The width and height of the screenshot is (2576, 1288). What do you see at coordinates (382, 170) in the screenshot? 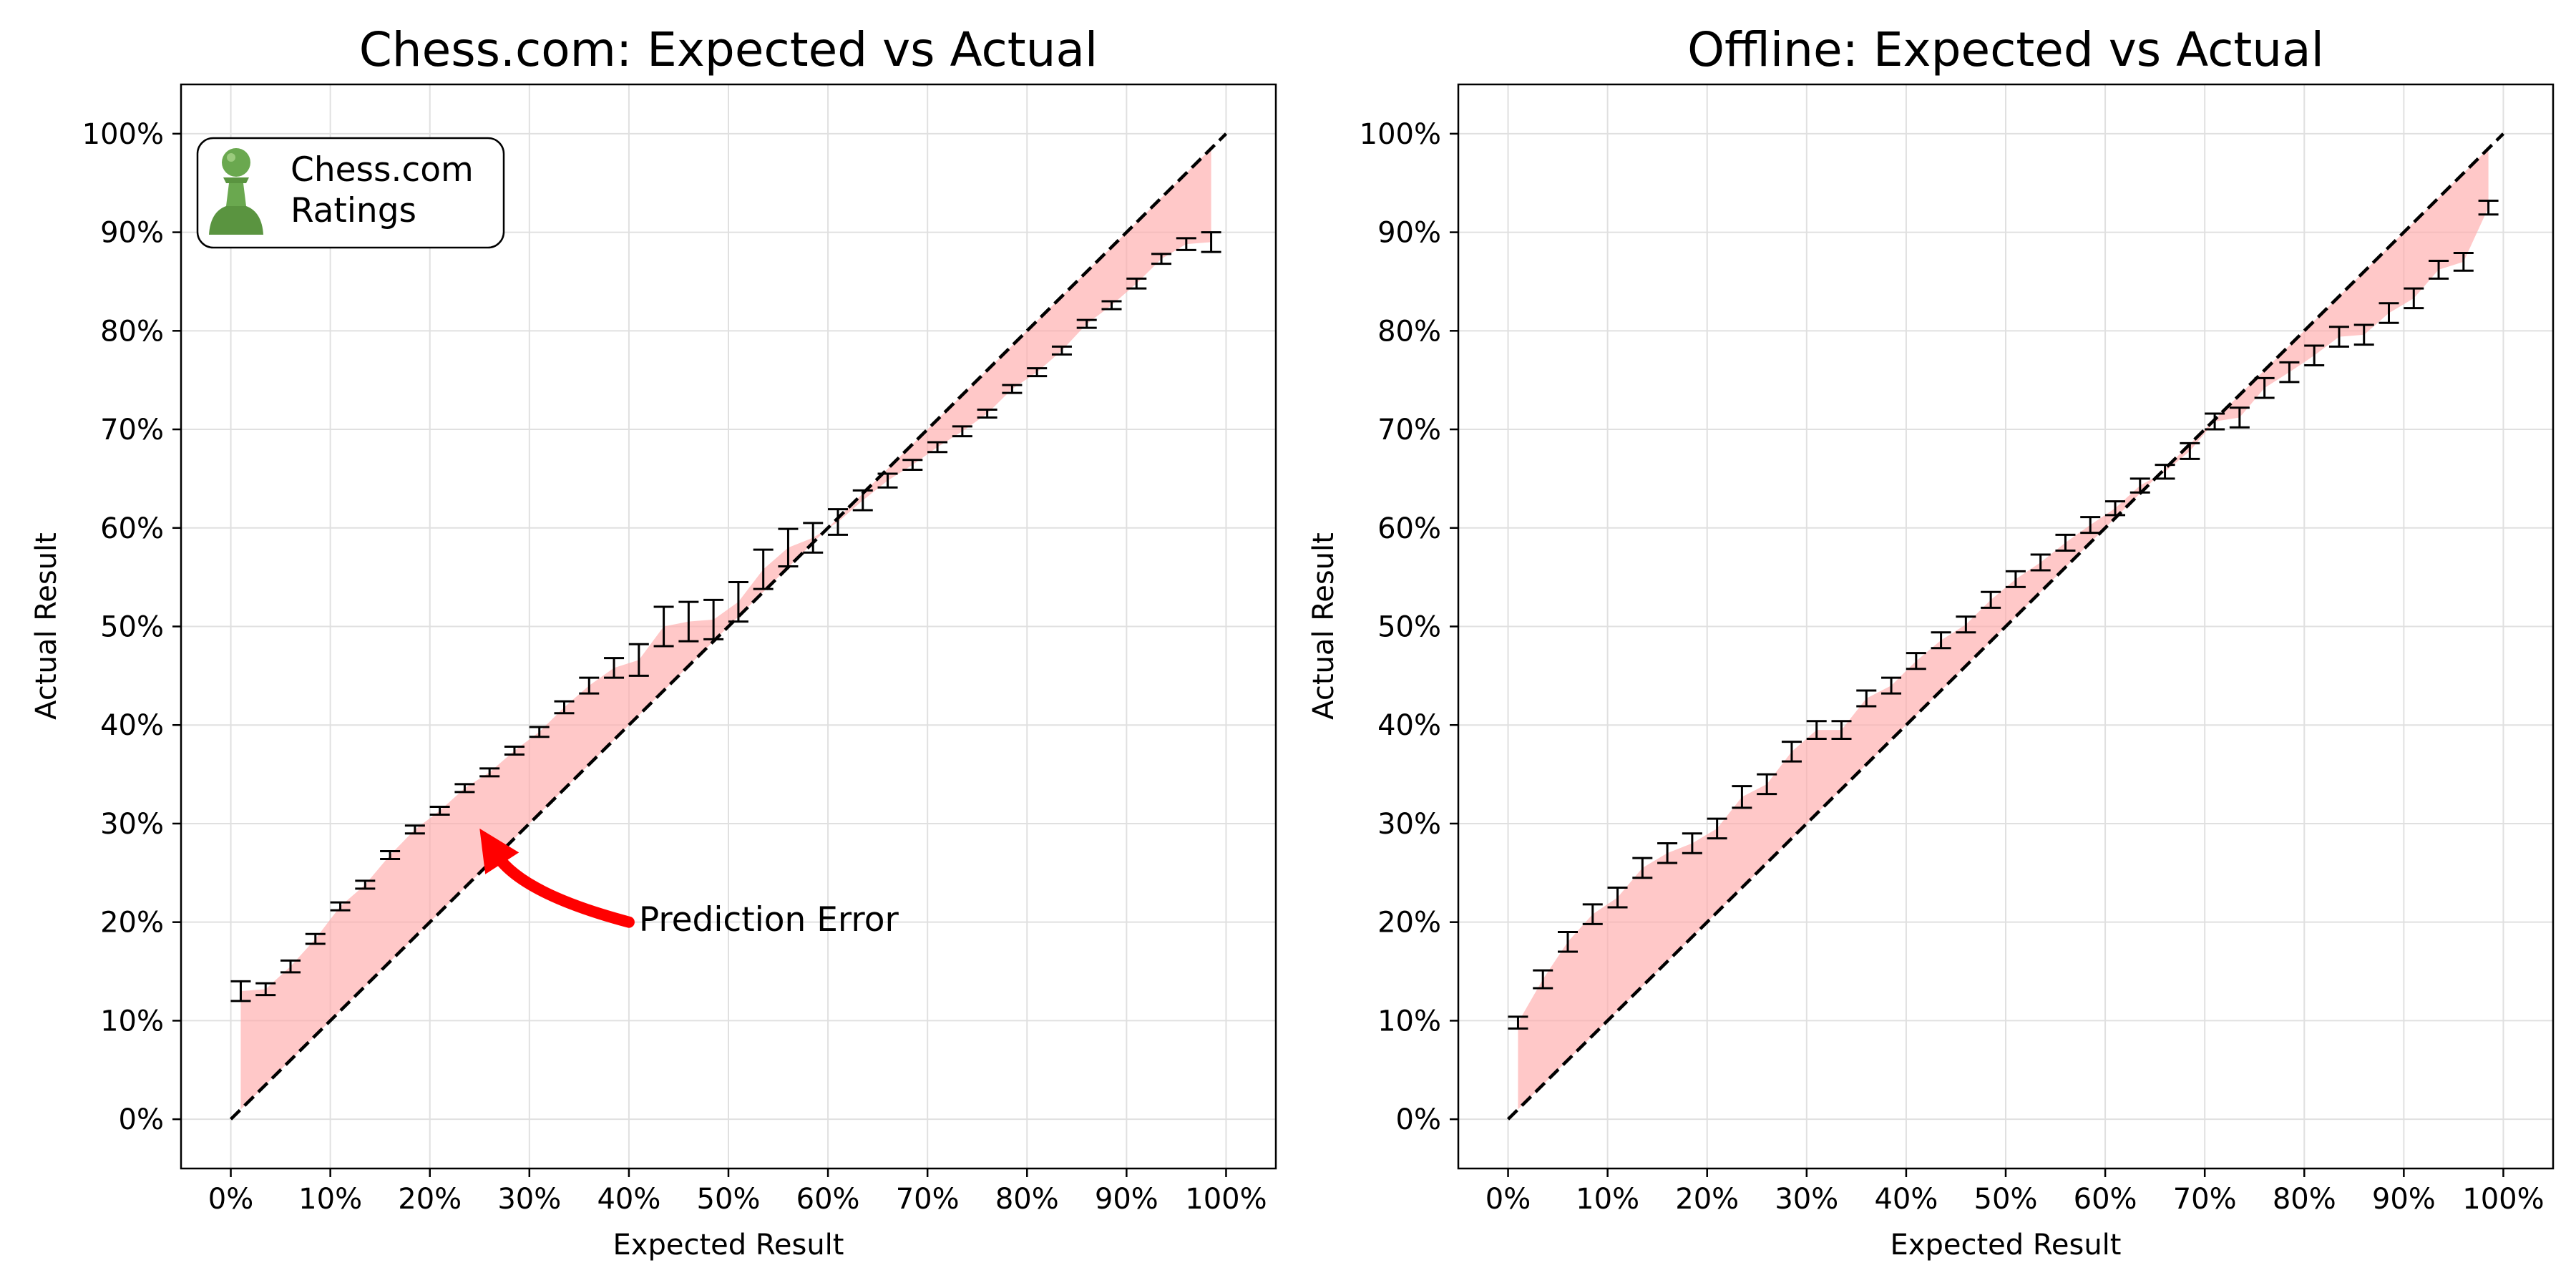
I see `legend-label-line1: Chess.com` at bounding box center [382, 170].